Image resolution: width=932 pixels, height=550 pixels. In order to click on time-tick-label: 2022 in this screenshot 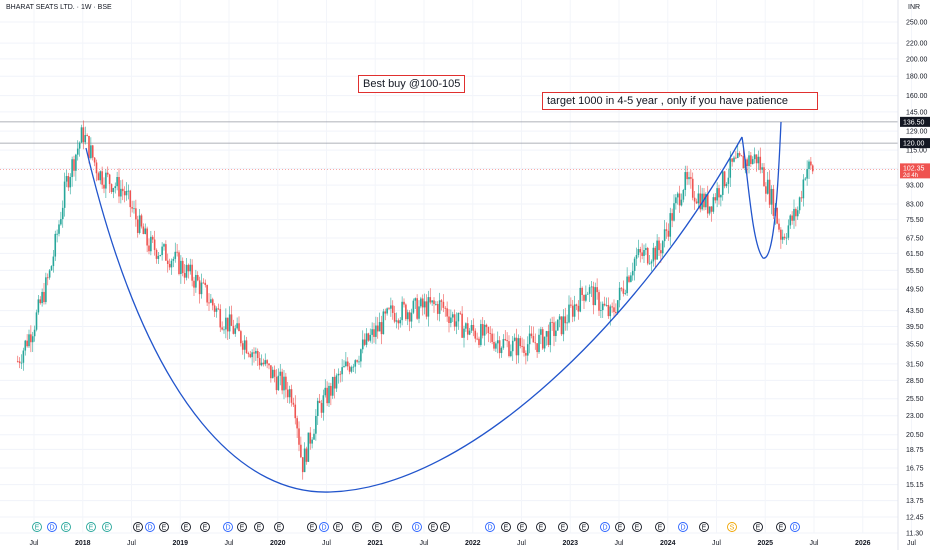, I will do `click(473, 543)`.